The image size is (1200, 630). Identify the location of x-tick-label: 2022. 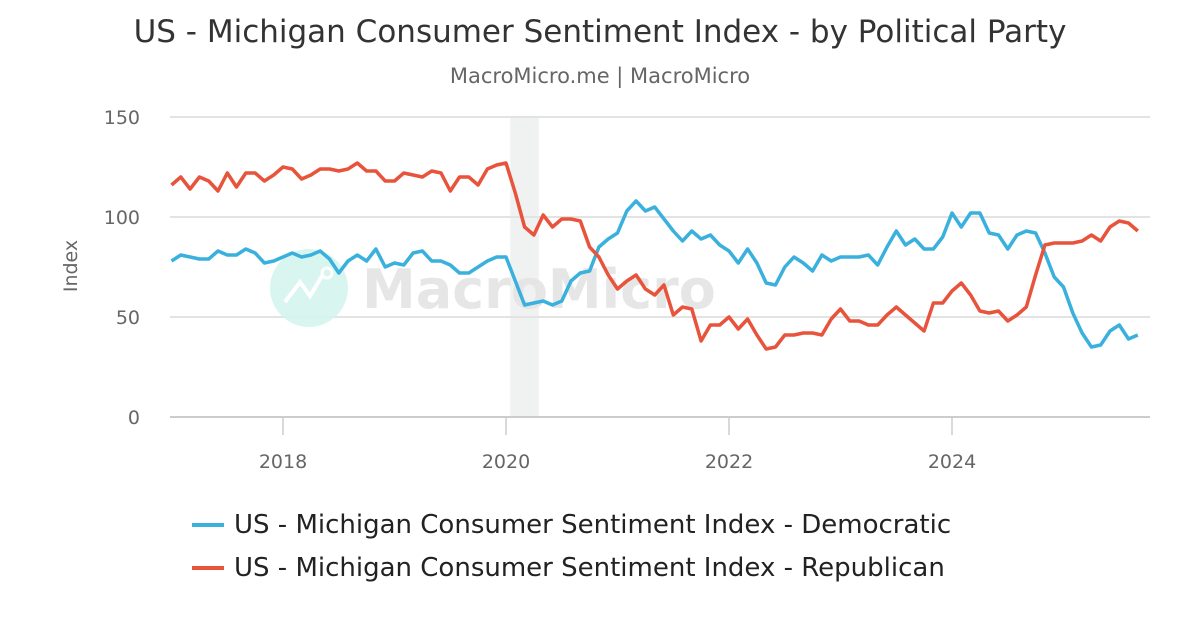
(729, 462).